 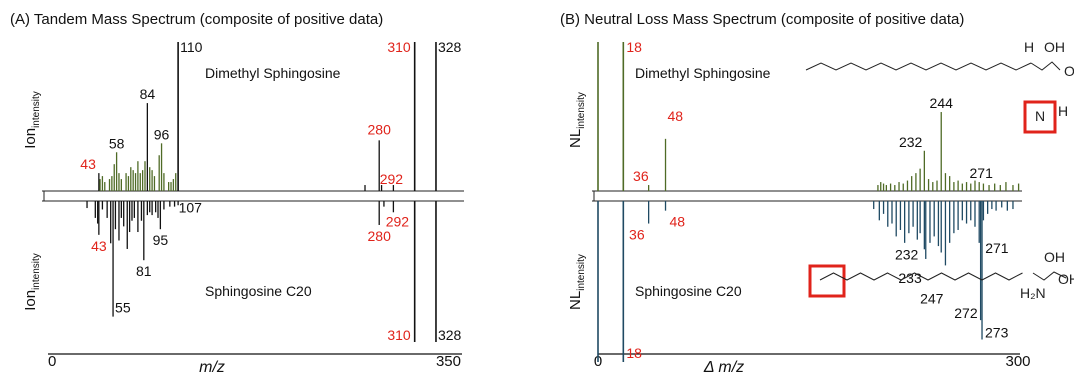 What do you see at coordinates (399, 335) in the screenshot?
I see `peak-label-bottom: 310` at bounding box center [399, 335].